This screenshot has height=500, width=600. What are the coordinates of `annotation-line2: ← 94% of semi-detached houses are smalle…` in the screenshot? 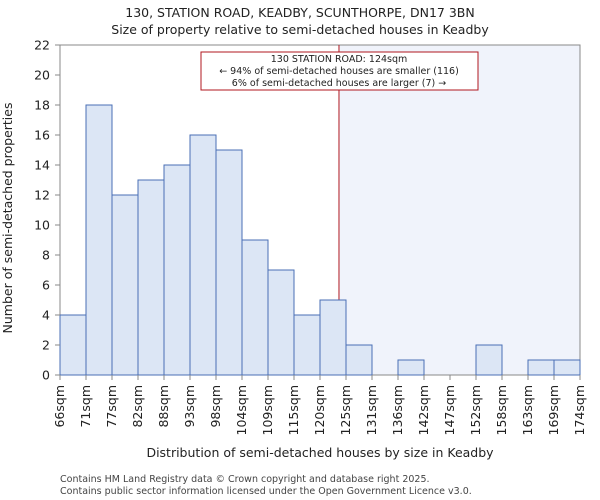 It's located at (339, 71).